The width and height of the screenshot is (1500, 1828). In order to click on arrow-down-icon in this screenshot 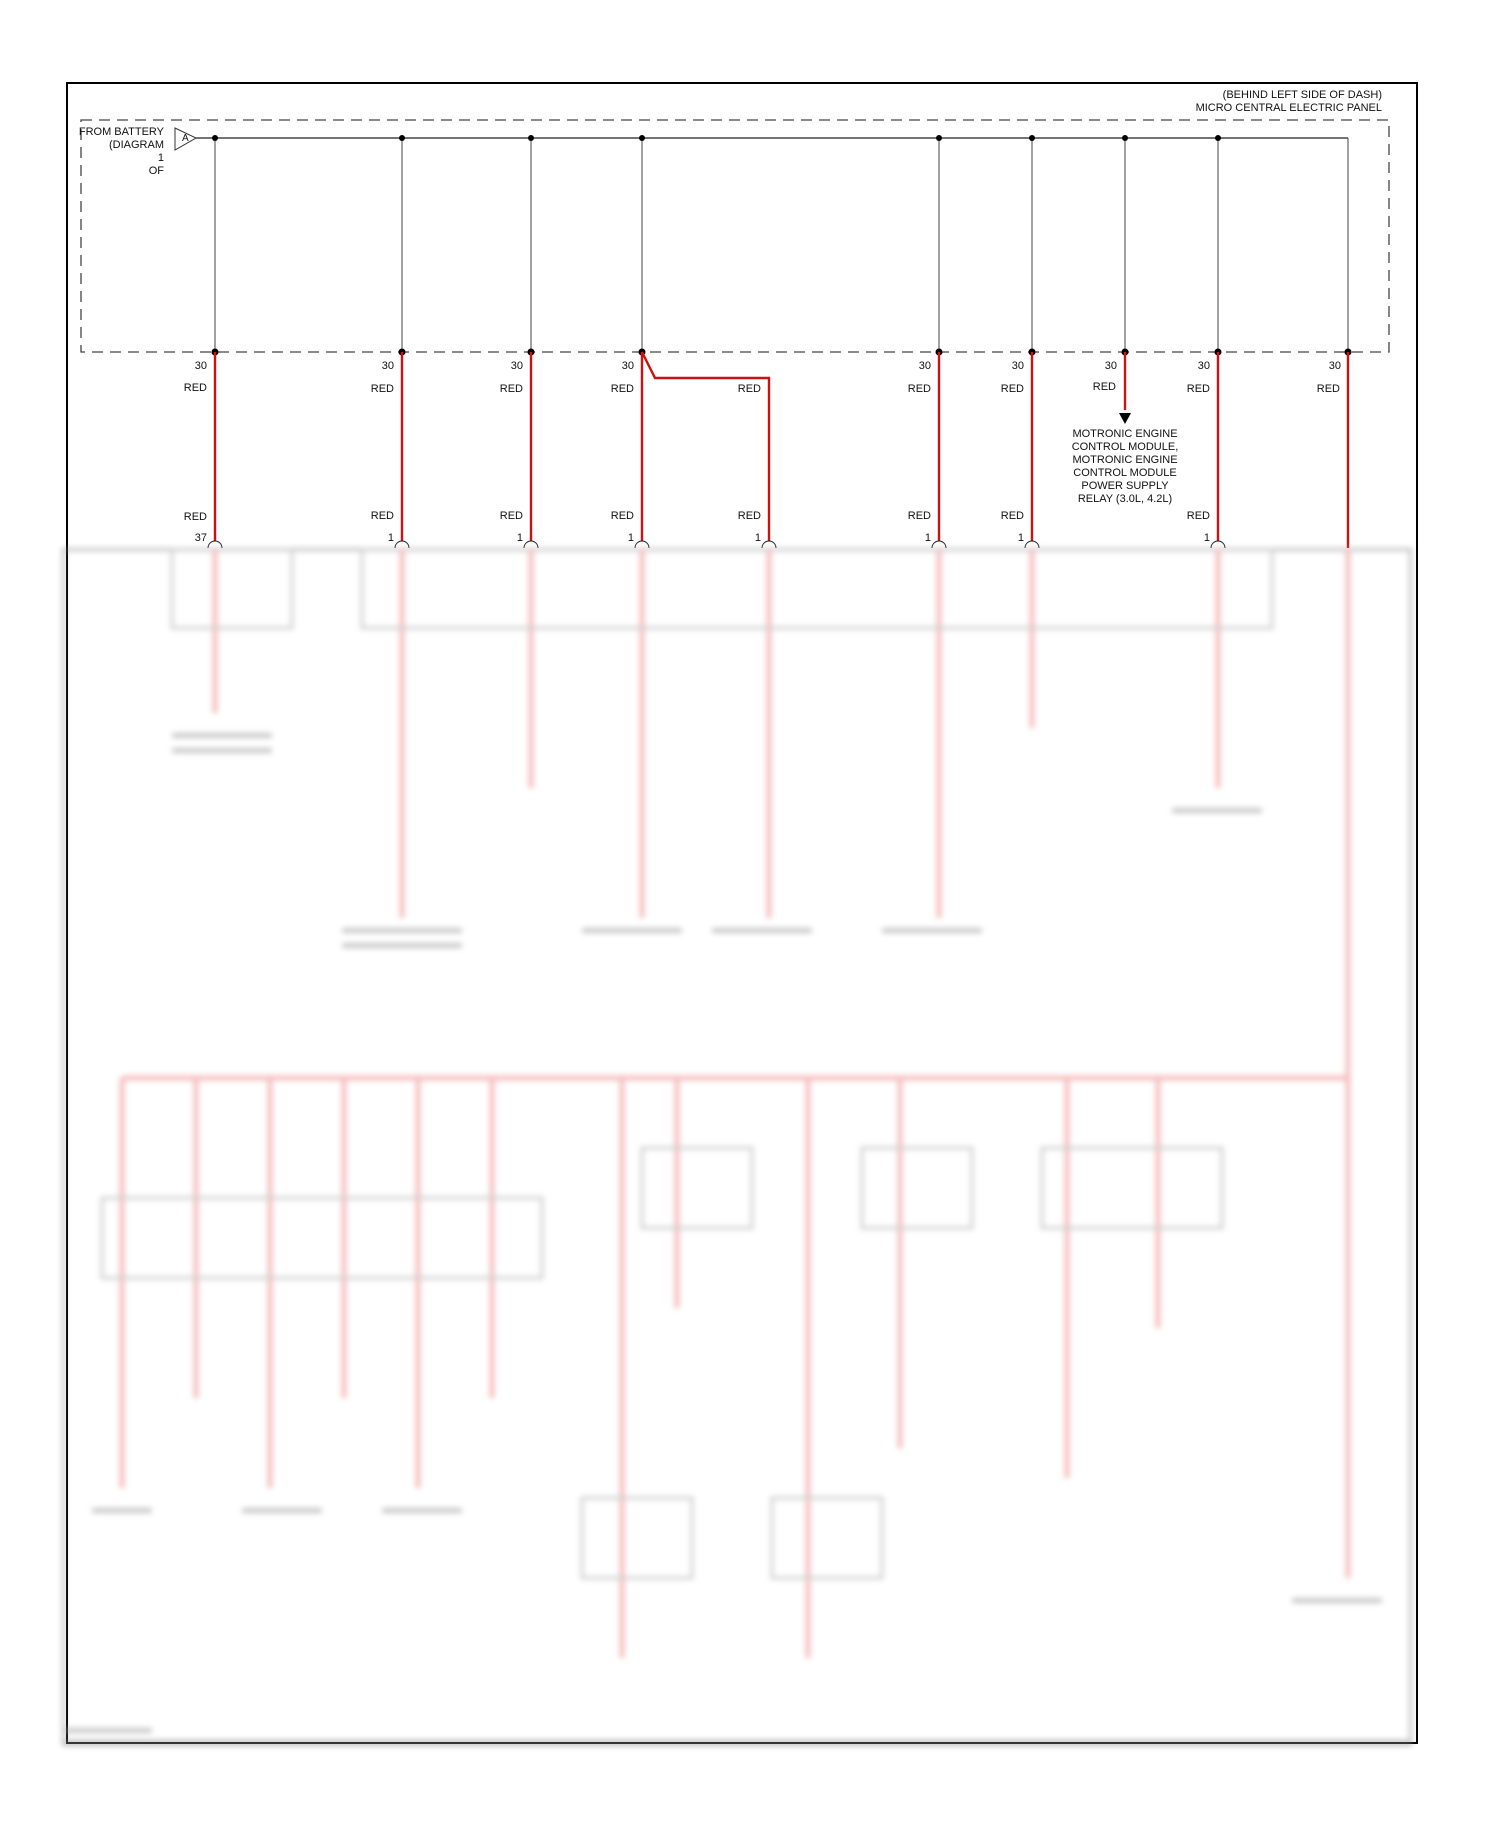, I will do `click(1125, 418)`.